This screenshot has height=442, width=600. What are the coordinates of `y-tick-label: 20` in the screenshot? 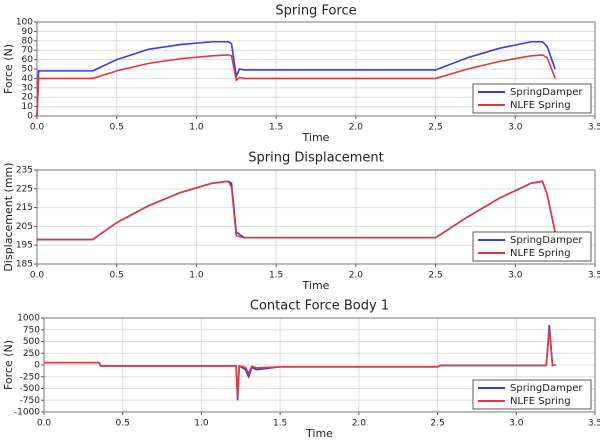 It's located at (28, 98).